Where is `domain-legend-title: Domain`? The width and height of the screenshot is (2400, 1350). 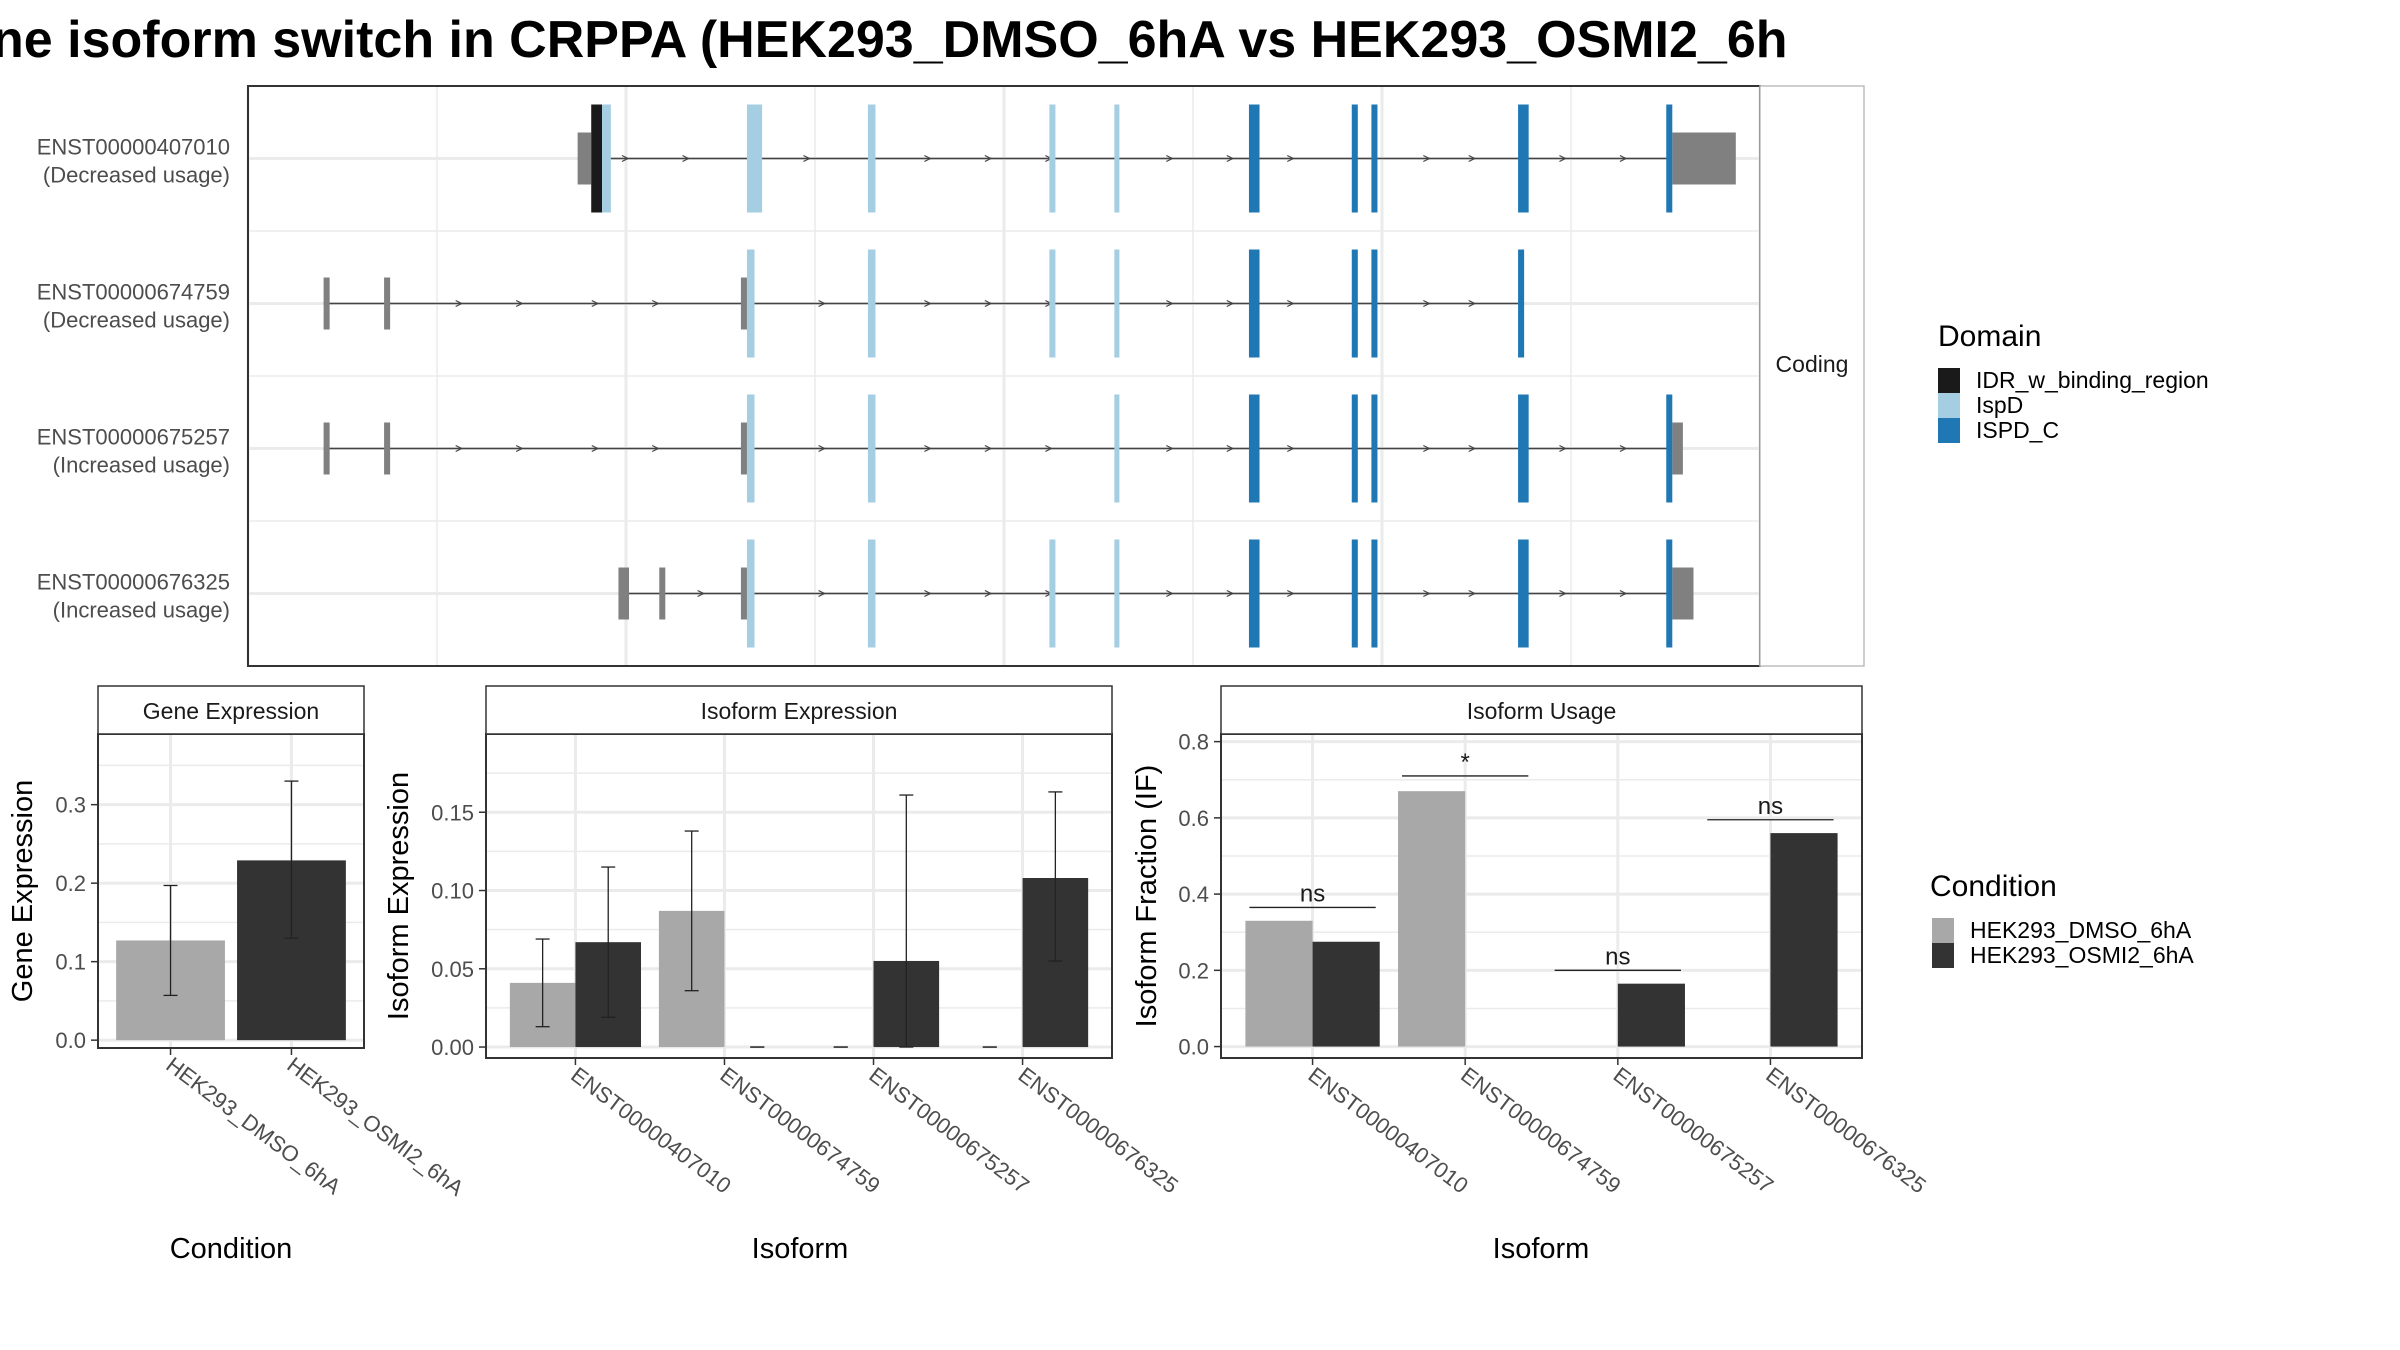
domain-legend-title: Domain is located at coordinates (1989, 336).